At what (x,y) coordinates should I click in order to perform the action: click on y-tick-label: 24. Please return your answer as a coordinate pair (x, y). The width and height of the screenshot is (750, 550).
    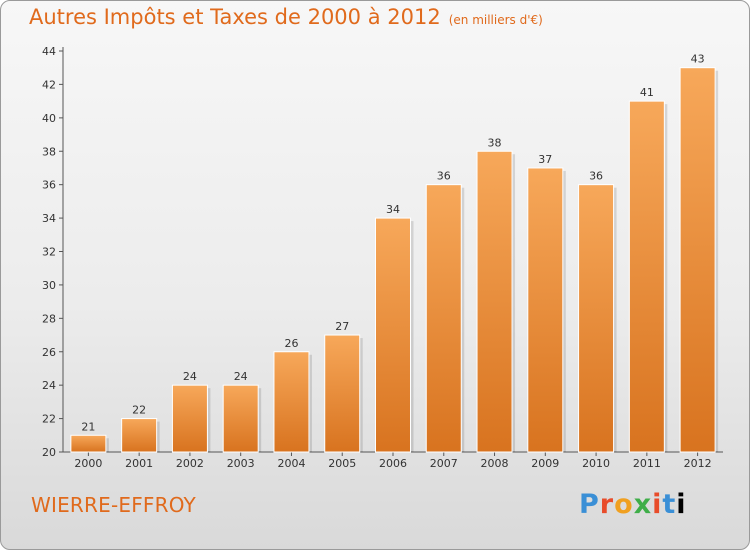
    Looking at the image, I should click on (49, 385).